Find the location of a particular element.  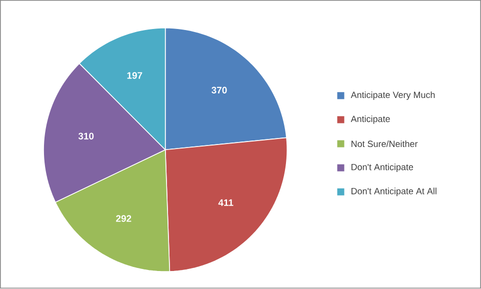

legend-label: Anticipate Very Much is located at coordinates (392, 96).